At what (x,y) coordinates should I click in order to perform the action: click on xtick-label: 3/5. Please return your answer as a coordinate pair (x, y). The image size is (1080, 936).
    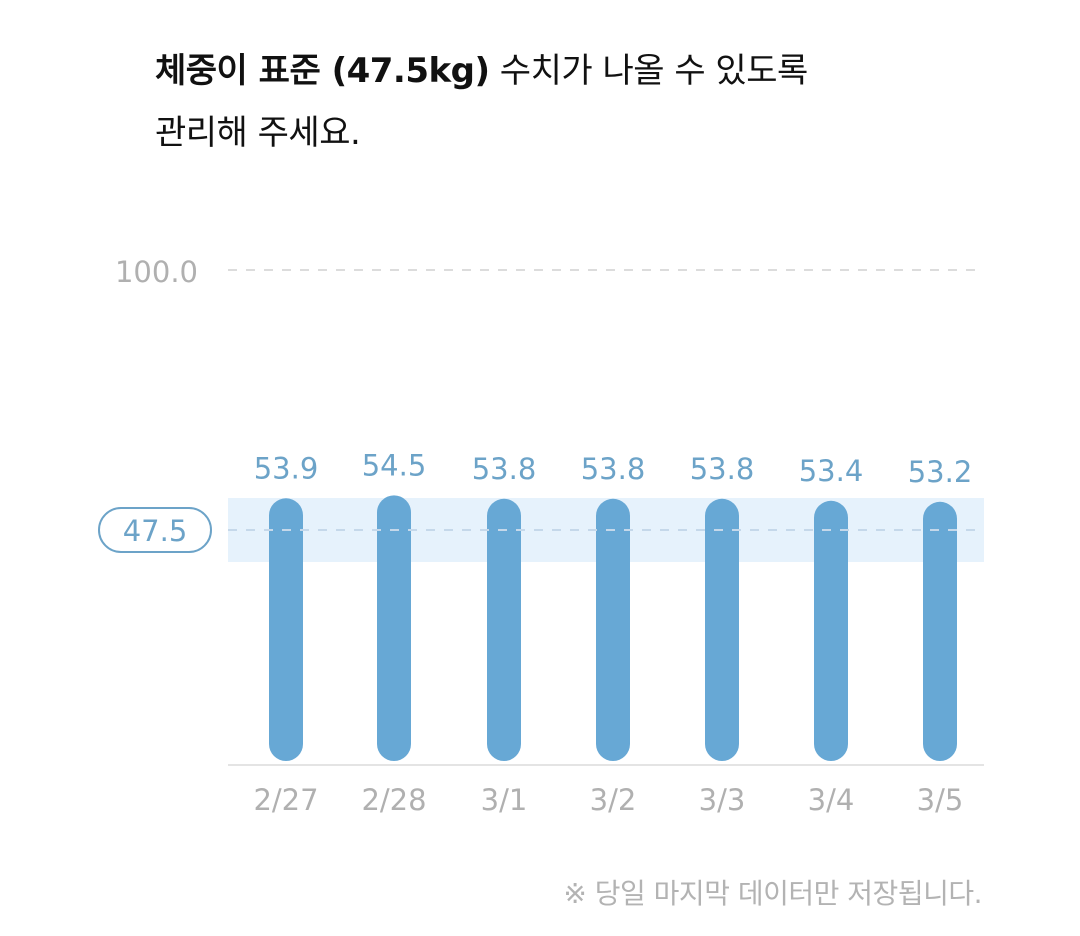
    Looking at the image, I should click on (940, 800).